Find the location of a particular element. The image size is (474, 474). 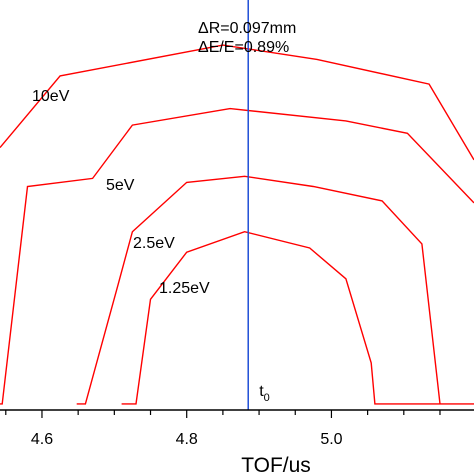

resolution-annotation: ΔR=0.097mm is located at coordinates (247, 28).